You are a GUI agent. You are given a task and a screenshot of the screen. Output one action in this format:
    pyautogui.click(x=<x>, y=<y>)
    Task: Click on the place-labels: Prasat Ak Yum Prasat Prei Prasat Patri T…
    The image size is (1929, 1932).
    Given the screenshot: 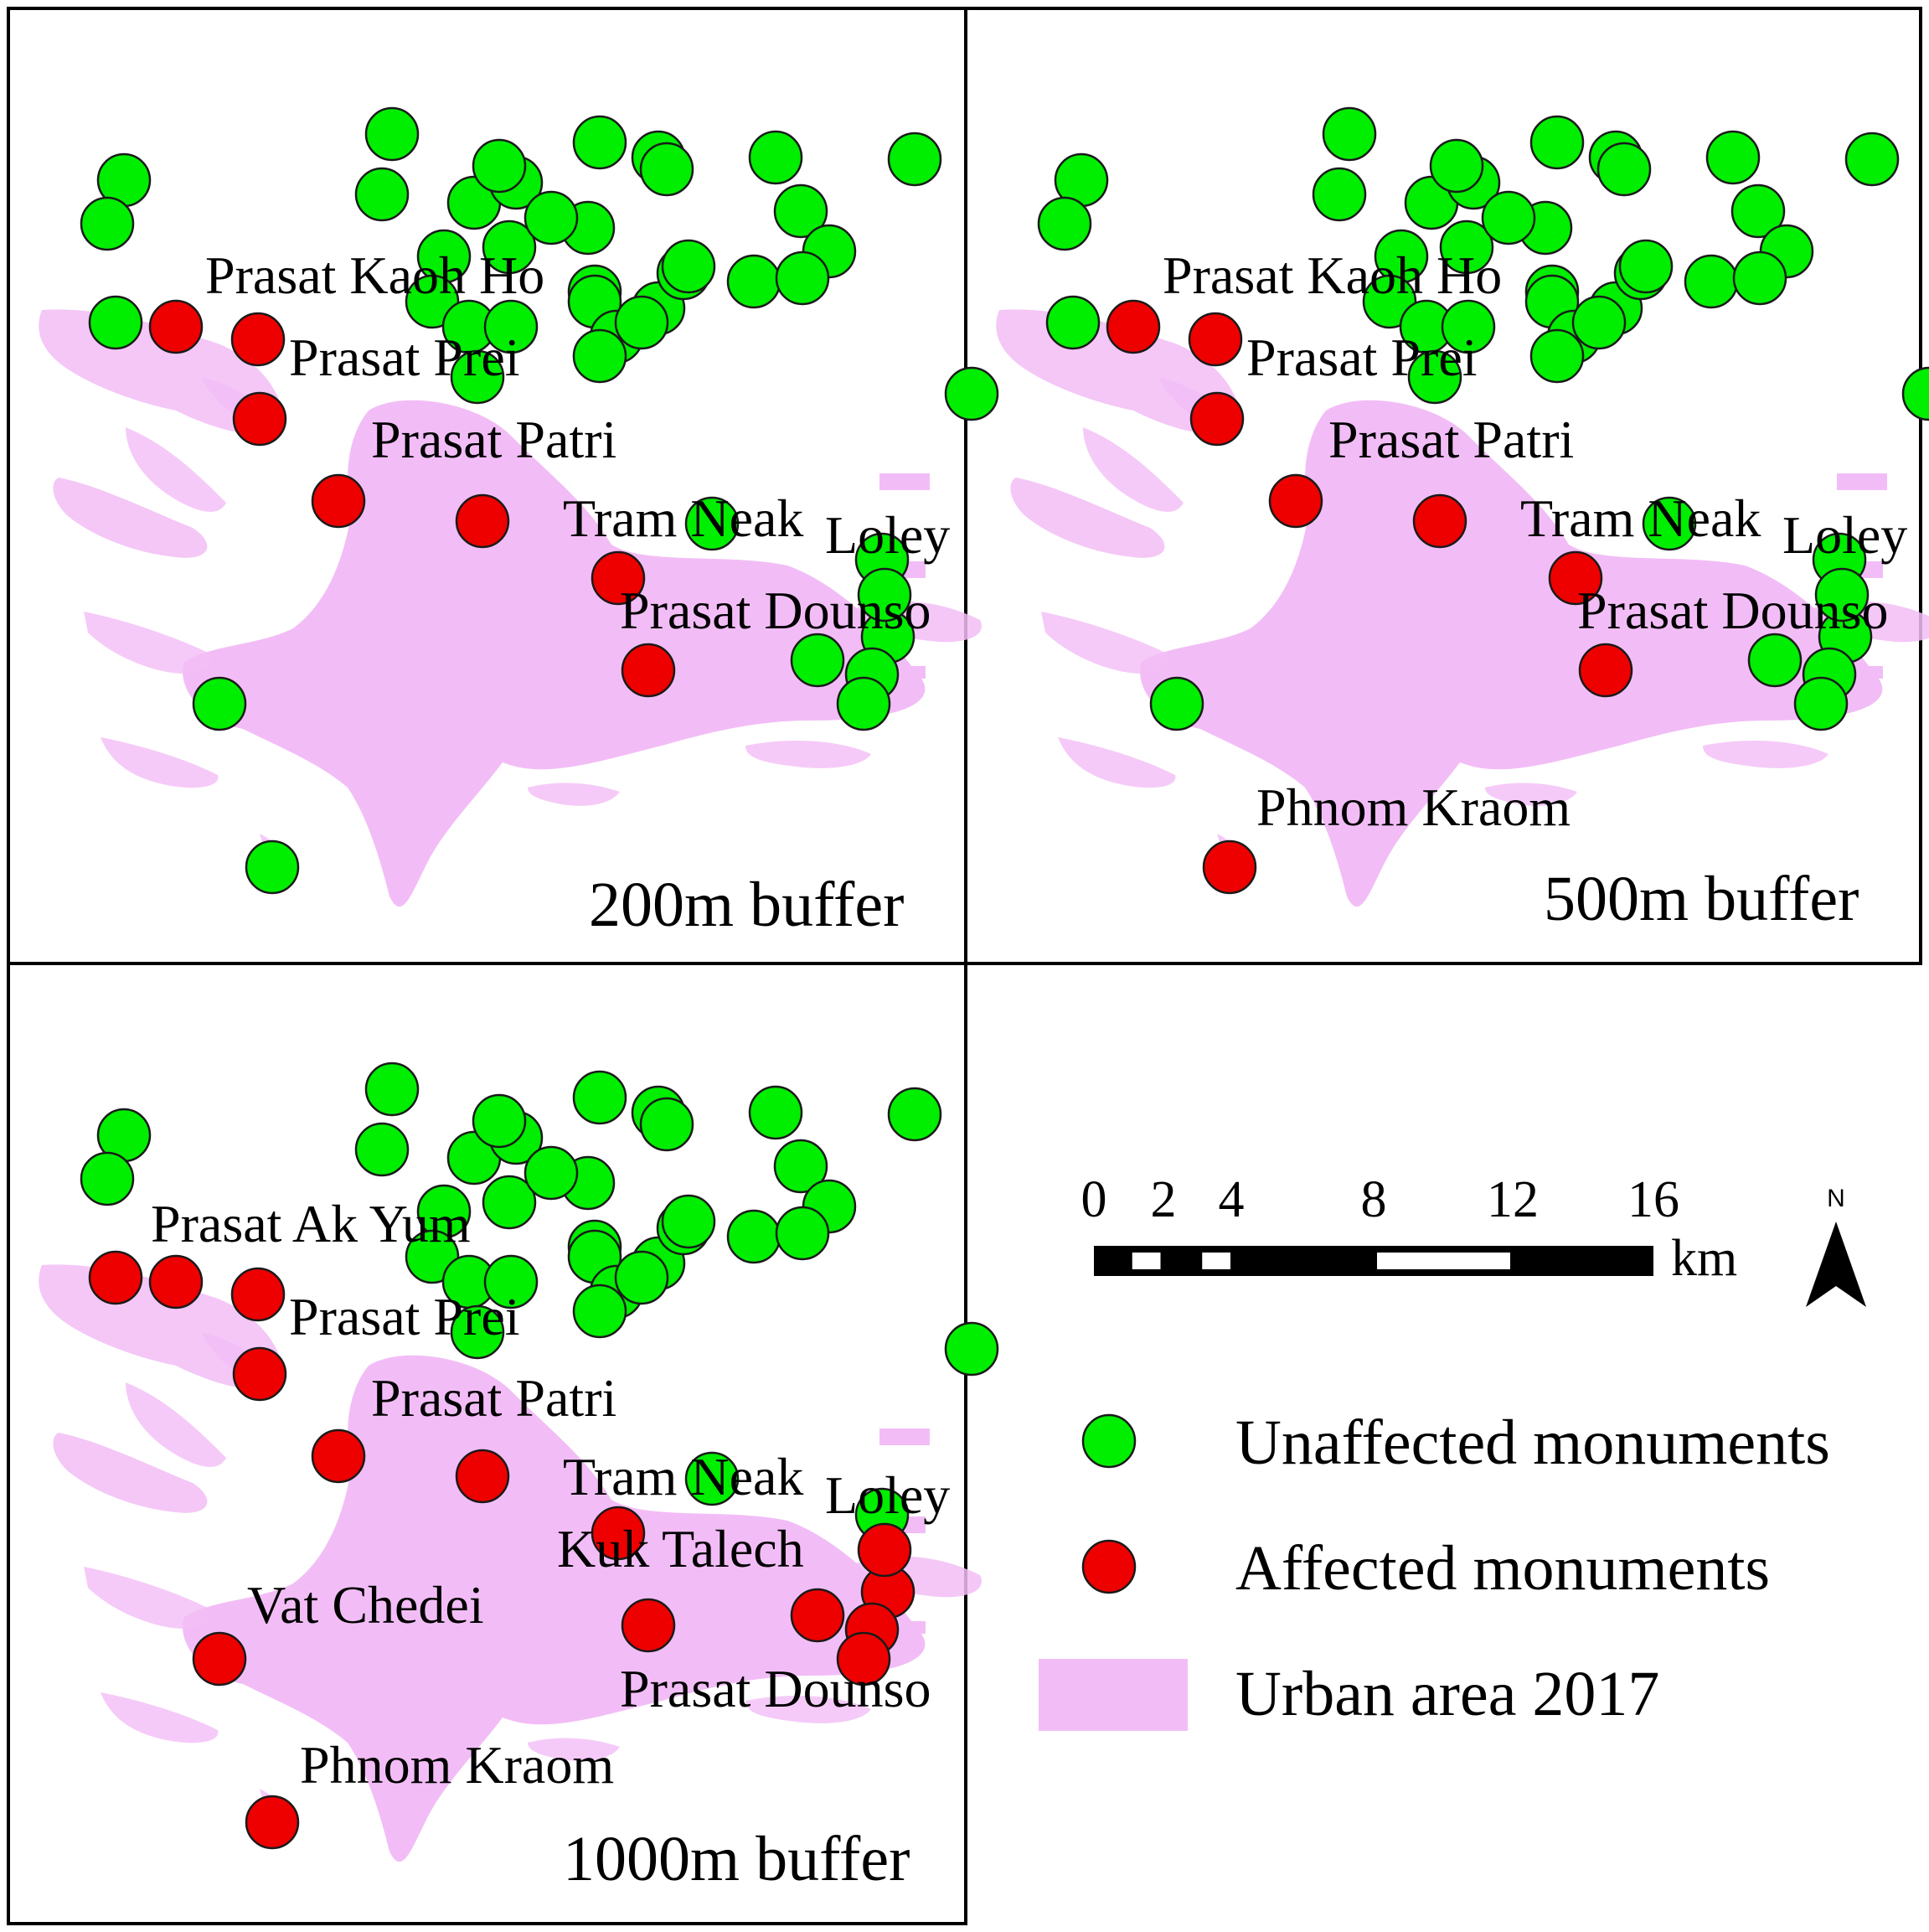 What is the action you would take?
    pyautogui.click(x=550, y=1494)
    